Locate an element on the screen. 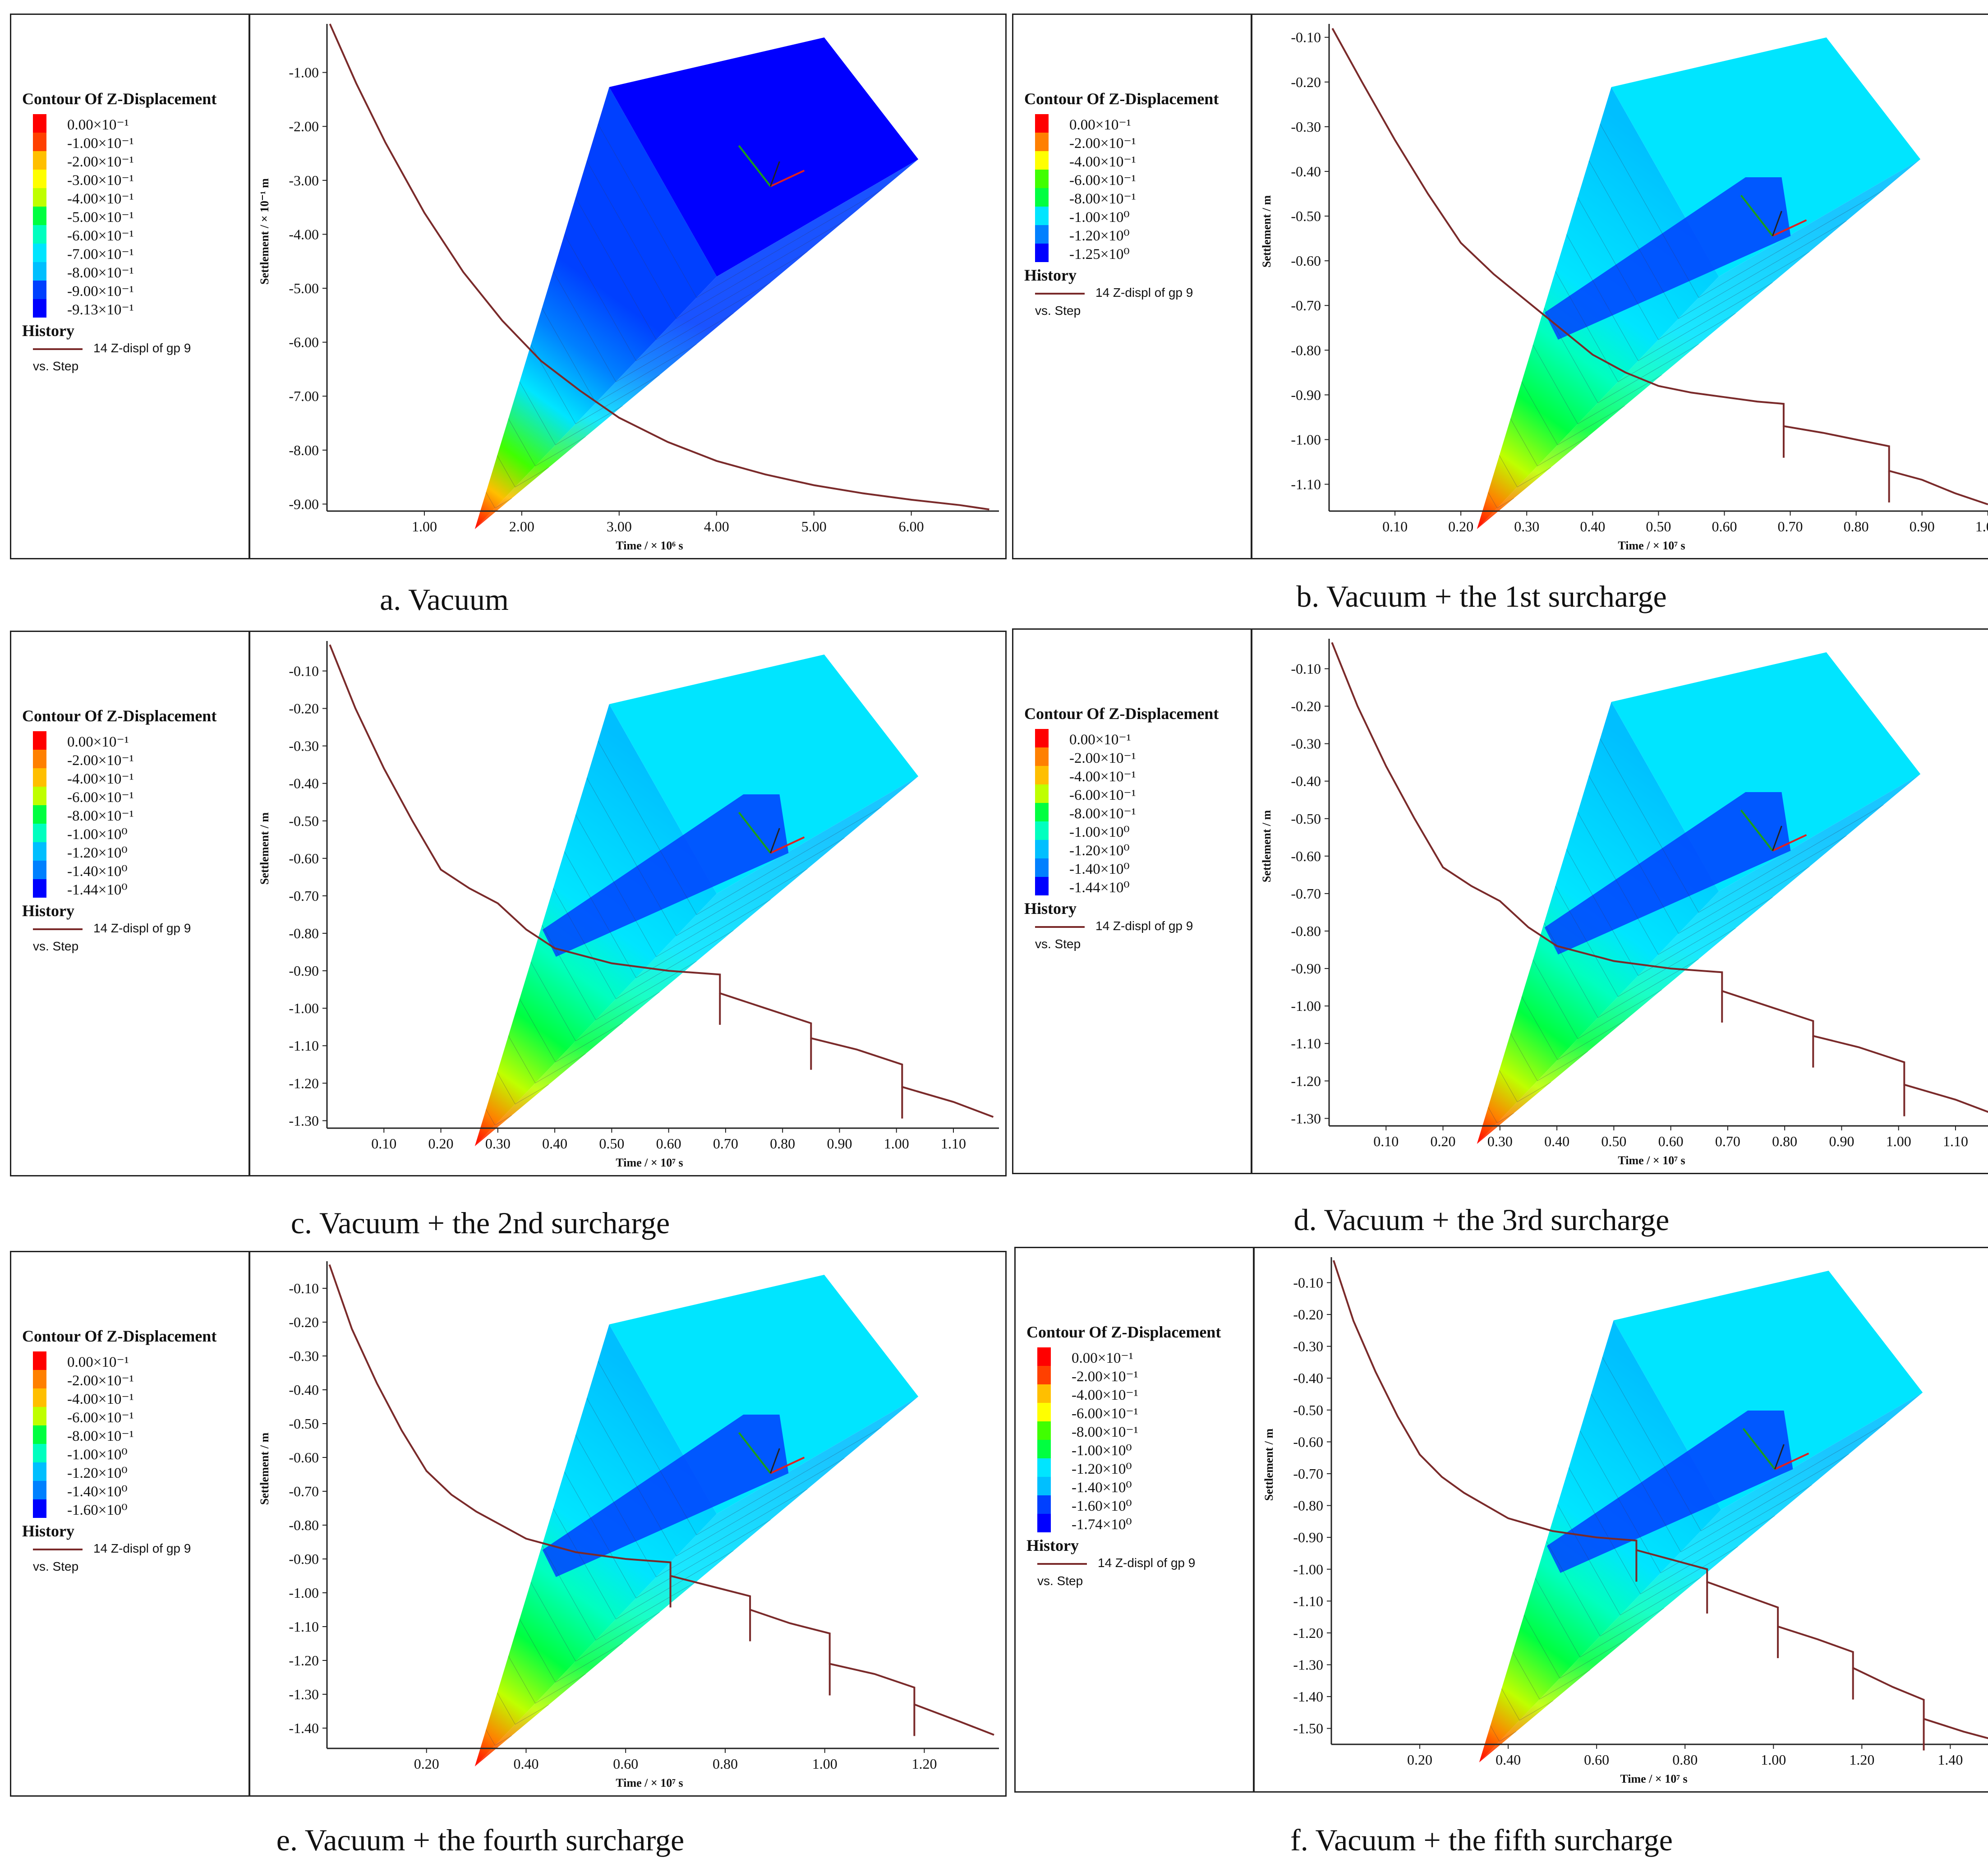  x-tick-label: 0.30 is located at coordinates (1526, 526).